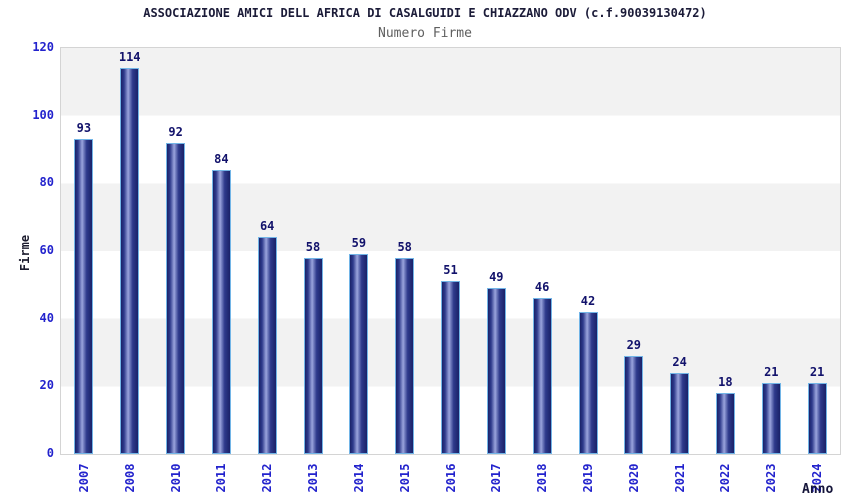 The height and width of the screenshot is (500, 850). What do you see at coordinates (43, 114) in the screenshot?
I see `y-axis-tick-label: 100` at bounding box center [43, 114].